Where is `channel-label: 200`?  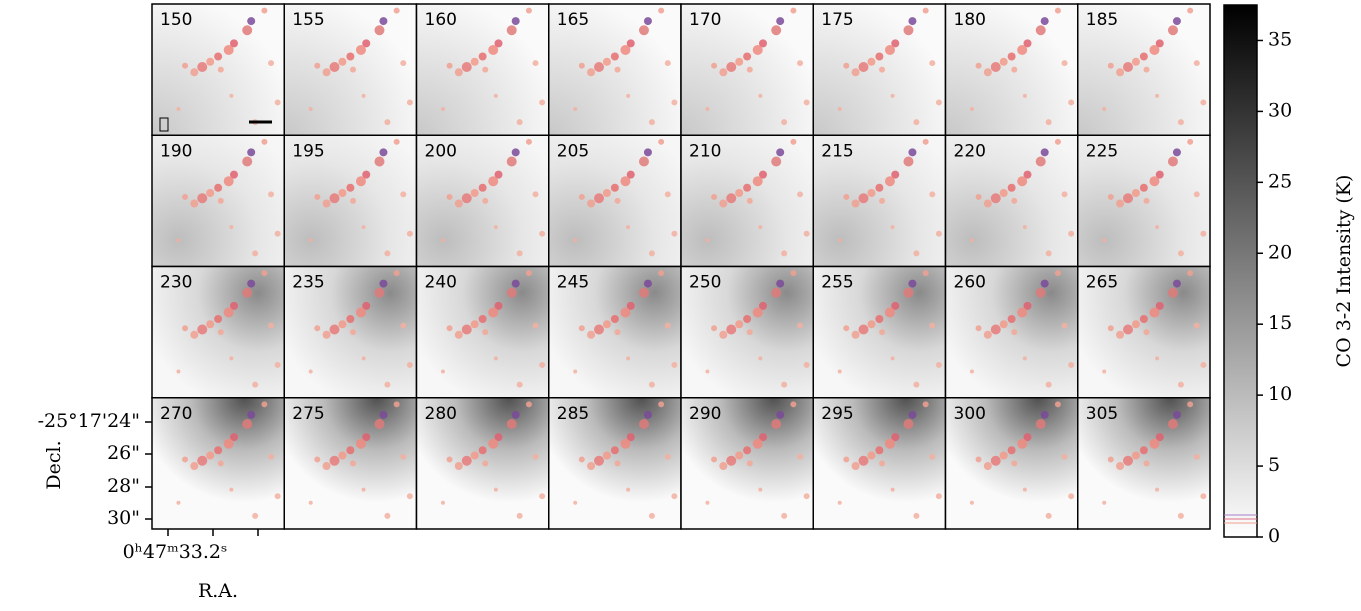
channel-label: 200 is located at coordinates (441, 151).